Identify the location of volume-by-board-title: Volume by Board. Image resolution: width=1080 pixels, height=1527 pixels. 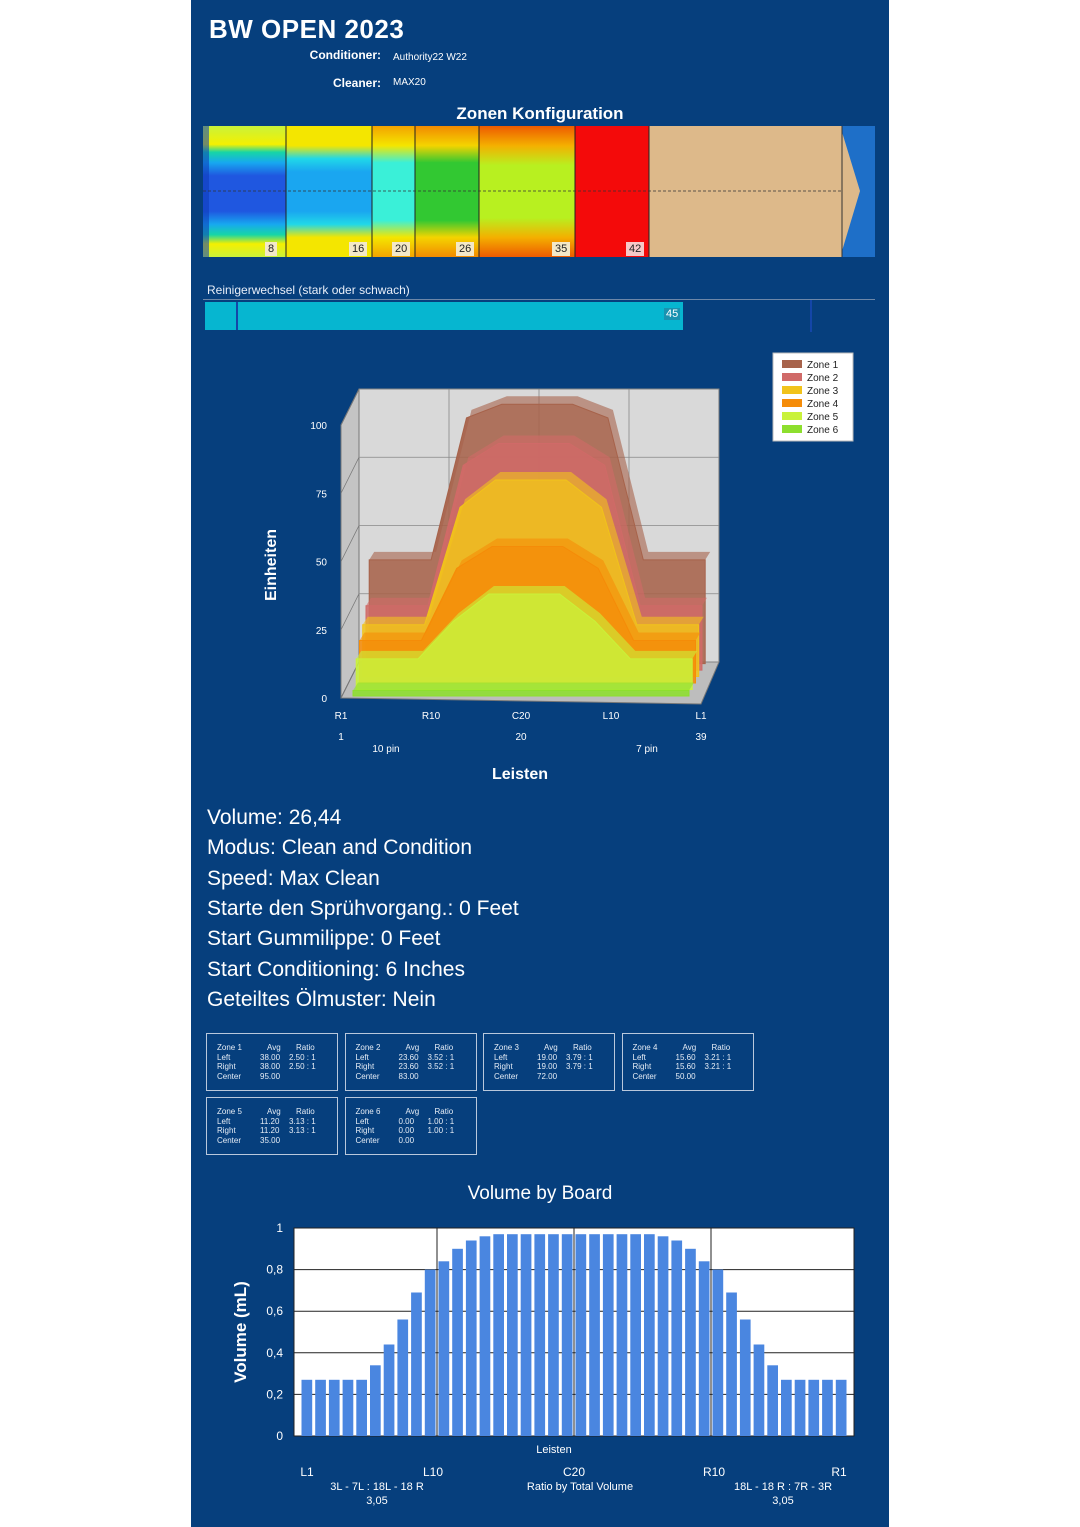
(540, 1193).